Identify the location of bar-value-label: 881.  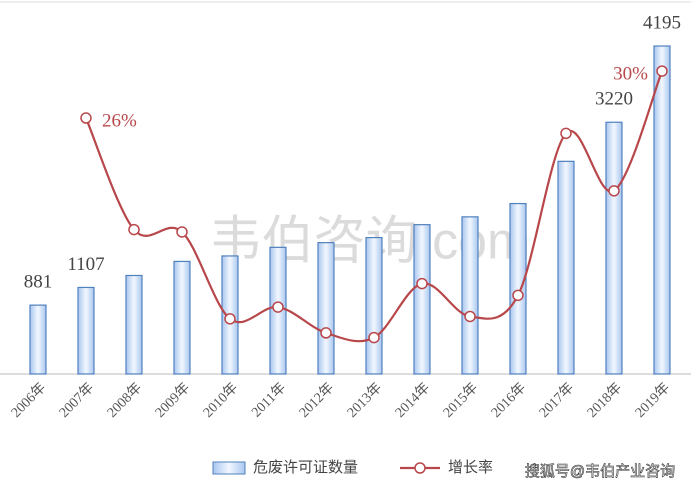
(38, 281).